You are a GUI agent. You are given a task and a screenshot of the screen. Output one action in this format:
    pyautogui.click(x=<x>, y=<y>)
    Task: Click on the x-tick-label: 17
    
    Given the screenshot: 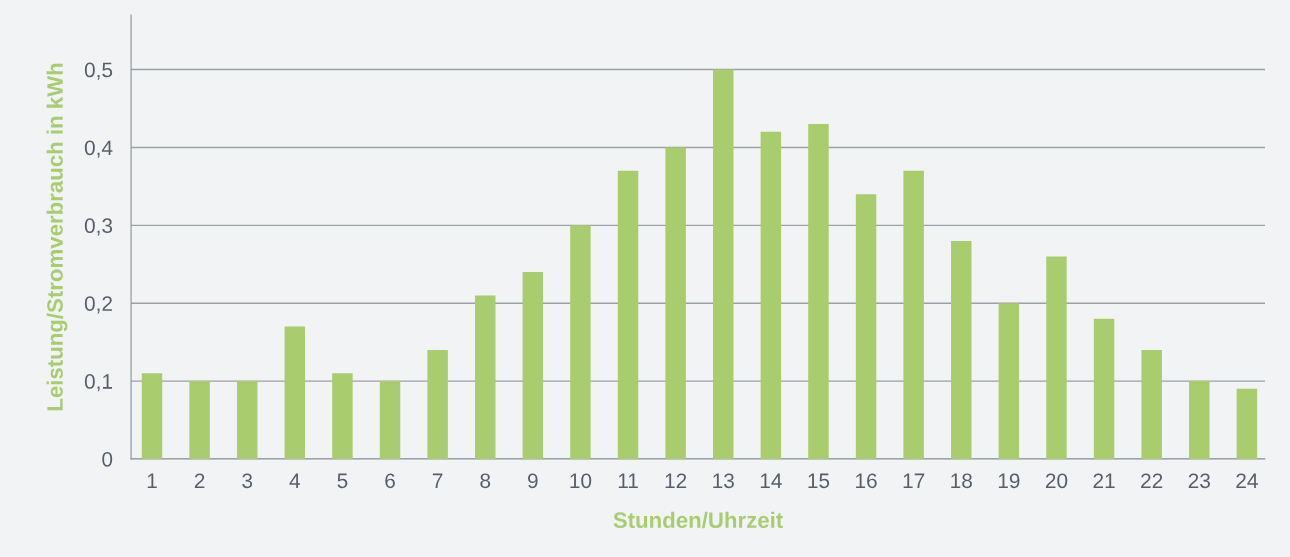 What is the action you would take?
    pyautogui.click(x=914, y=480)
    